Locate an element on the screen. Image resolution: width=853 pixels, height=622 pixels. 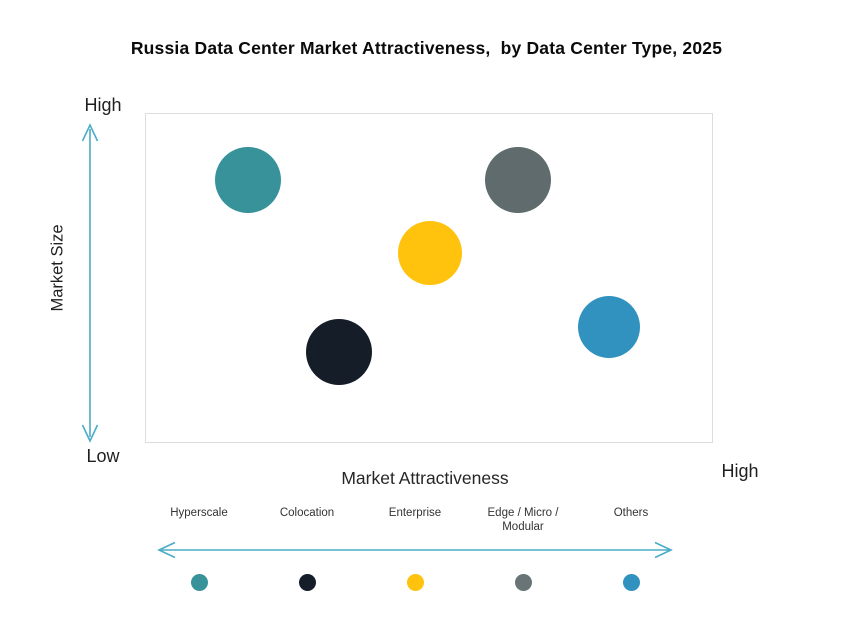
legend-dot-others is located at coordinates (631, 582).